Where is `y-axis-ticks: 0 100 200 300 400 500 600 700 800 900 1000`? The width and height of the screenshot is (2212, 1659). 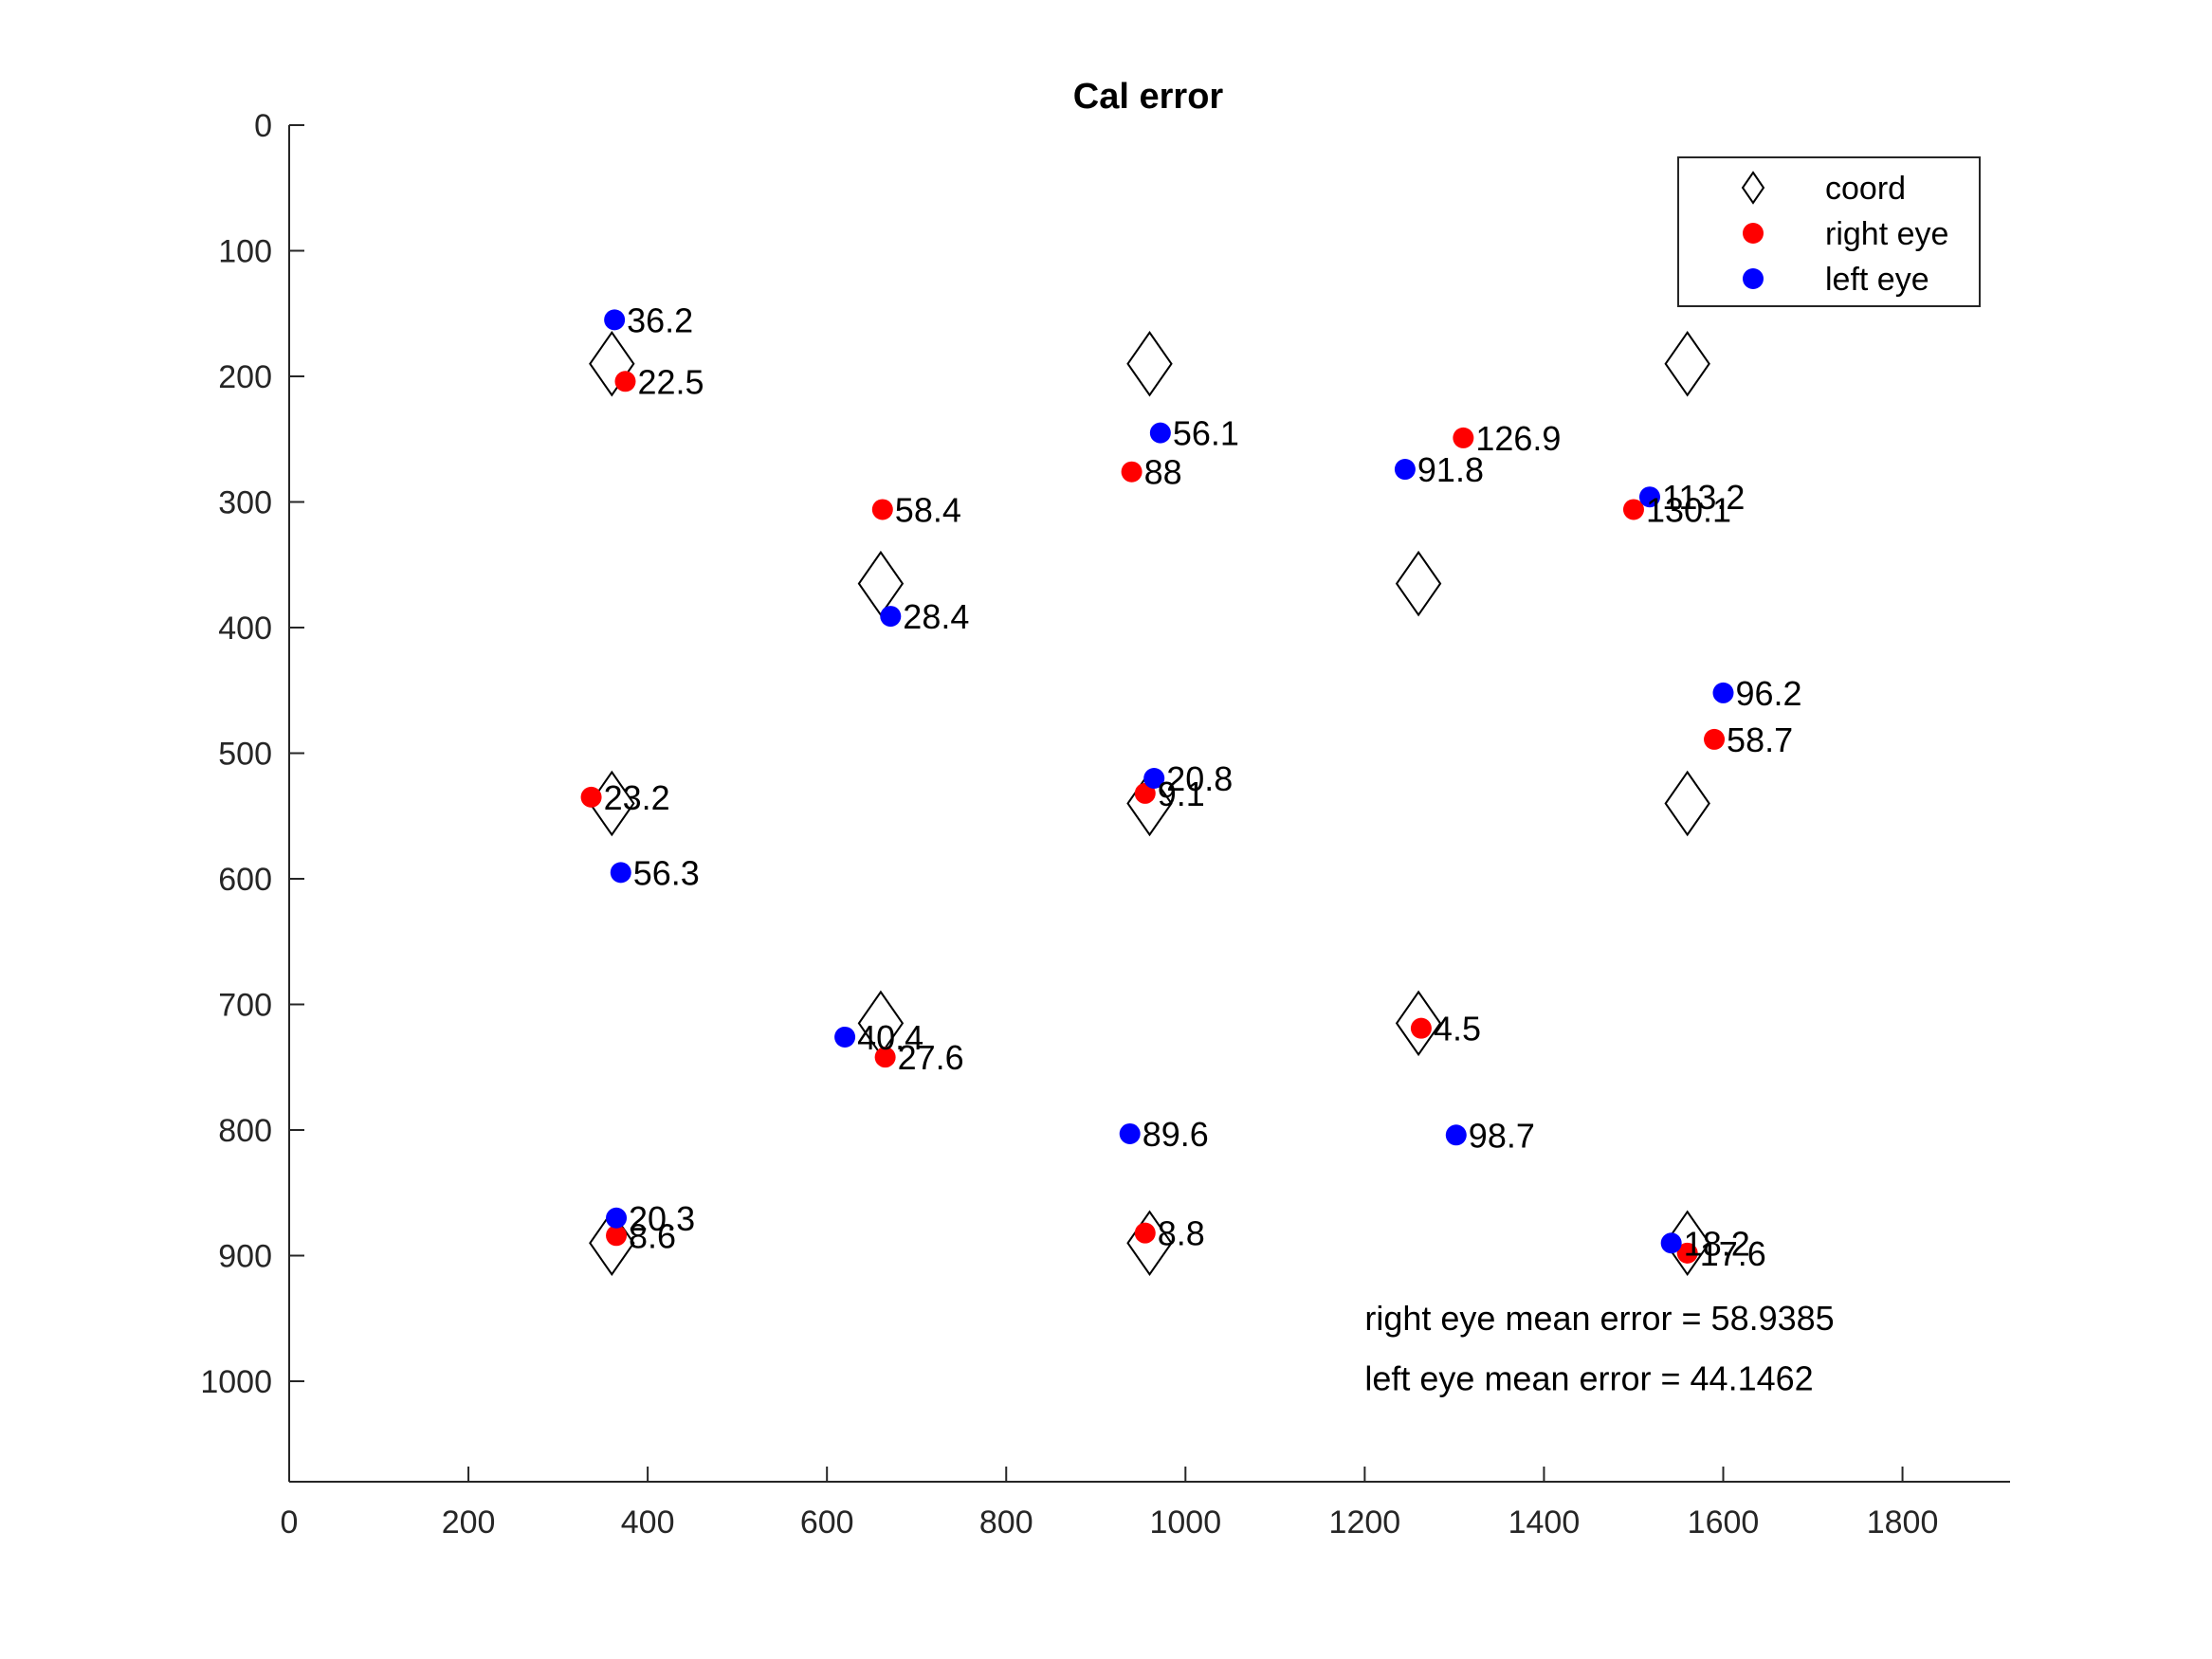 y-axis-ticks: 0 100 200 300 400 500 600 700 800 900 1000 is located at coordinates (252, 754).